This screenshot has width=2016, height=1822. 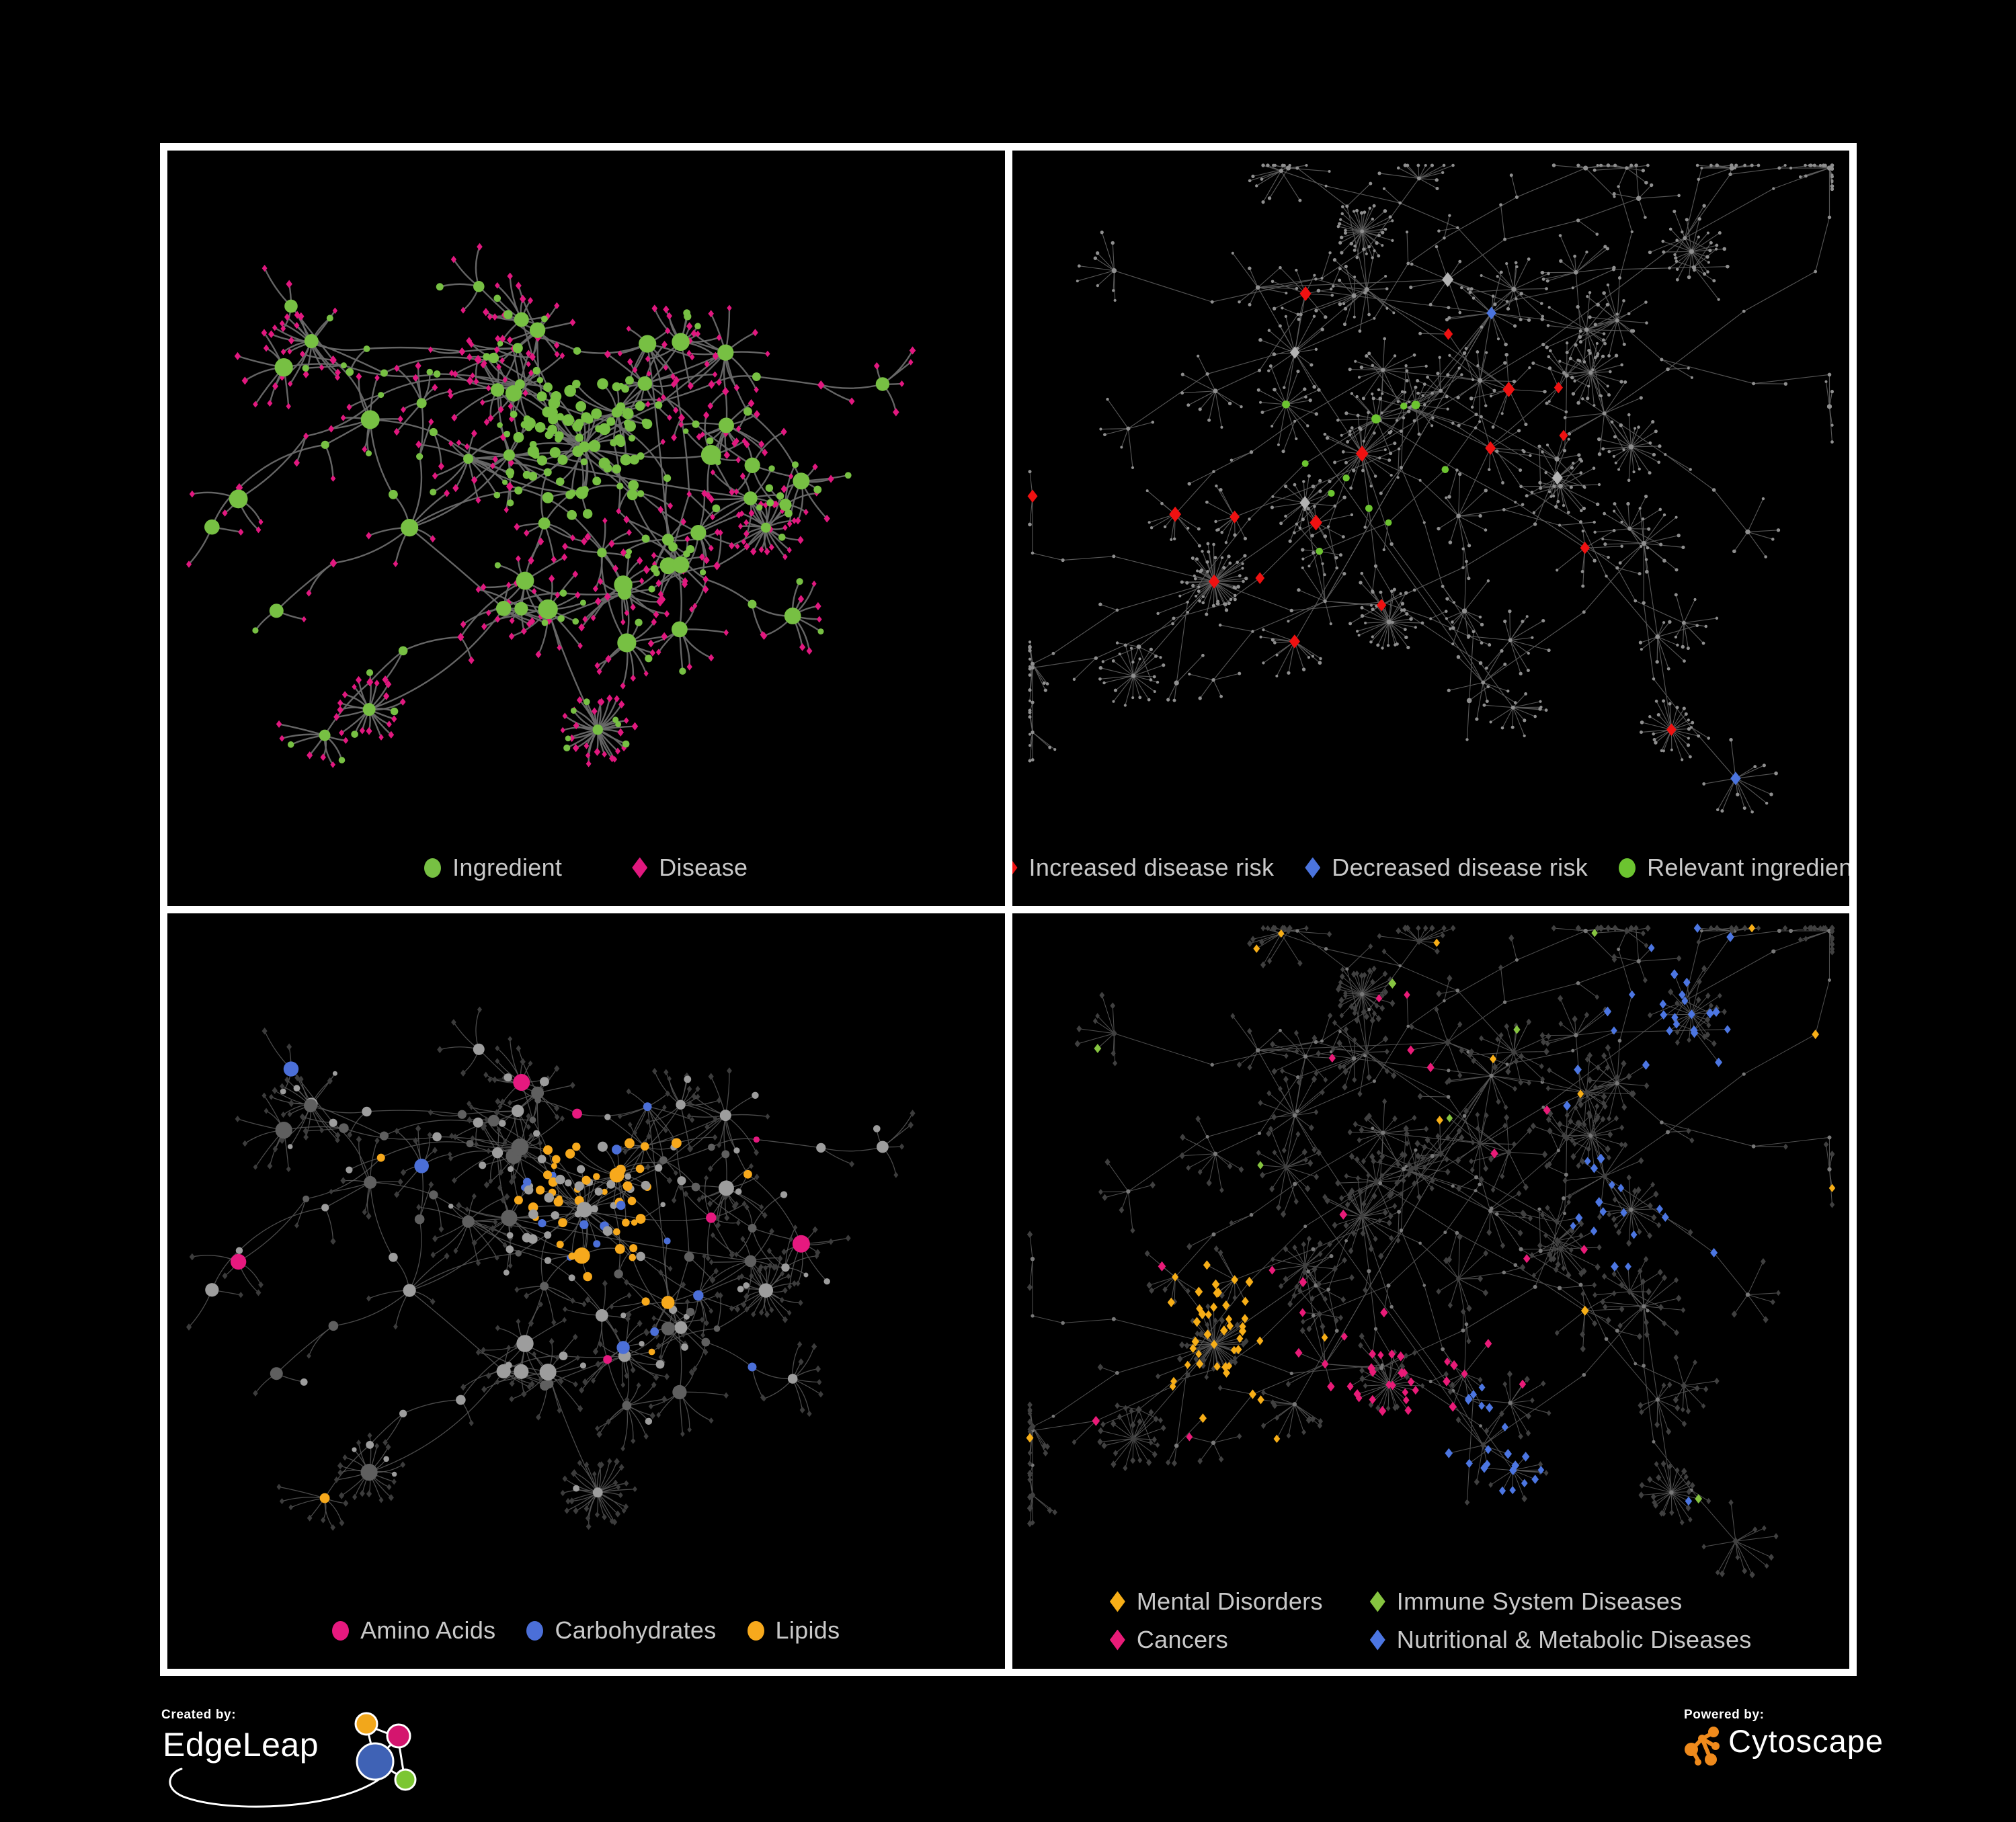 I want to click on legend-label: Increased disease risk, so click(x=1152, y=868).